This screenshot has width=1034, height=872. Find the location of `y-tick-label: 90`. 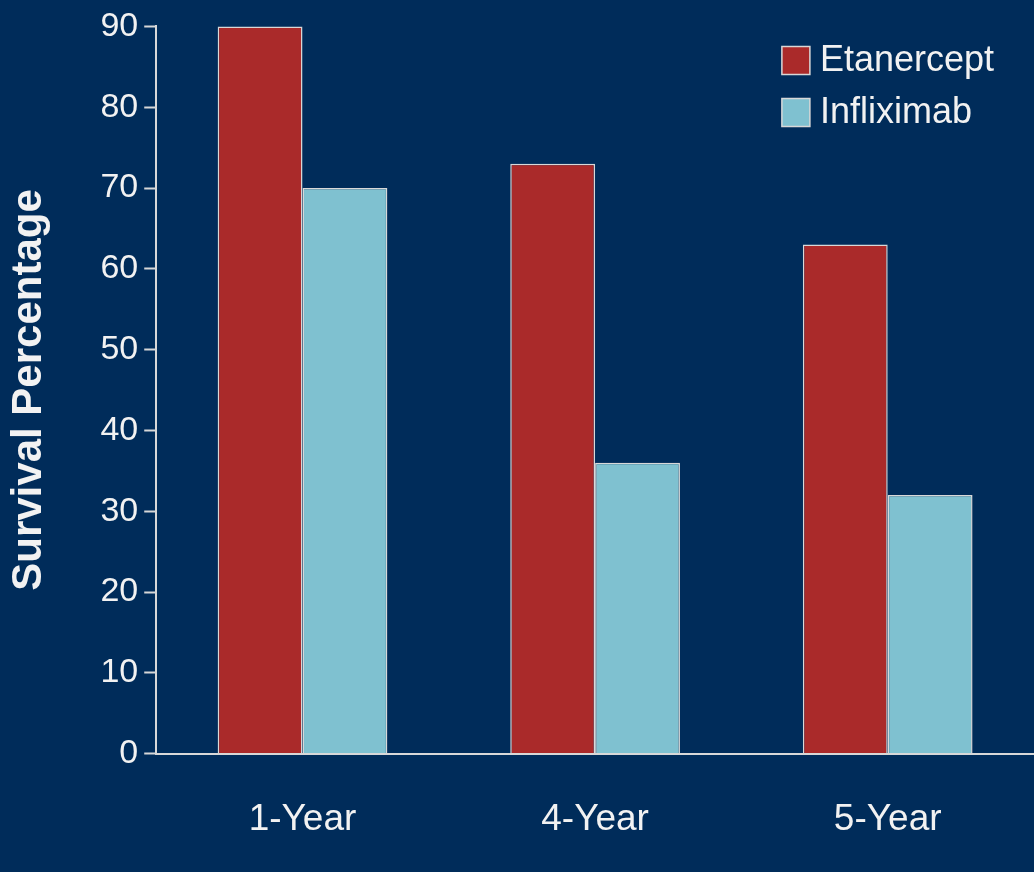

y-tick-label: 90 is located at coordinates (119, 23).